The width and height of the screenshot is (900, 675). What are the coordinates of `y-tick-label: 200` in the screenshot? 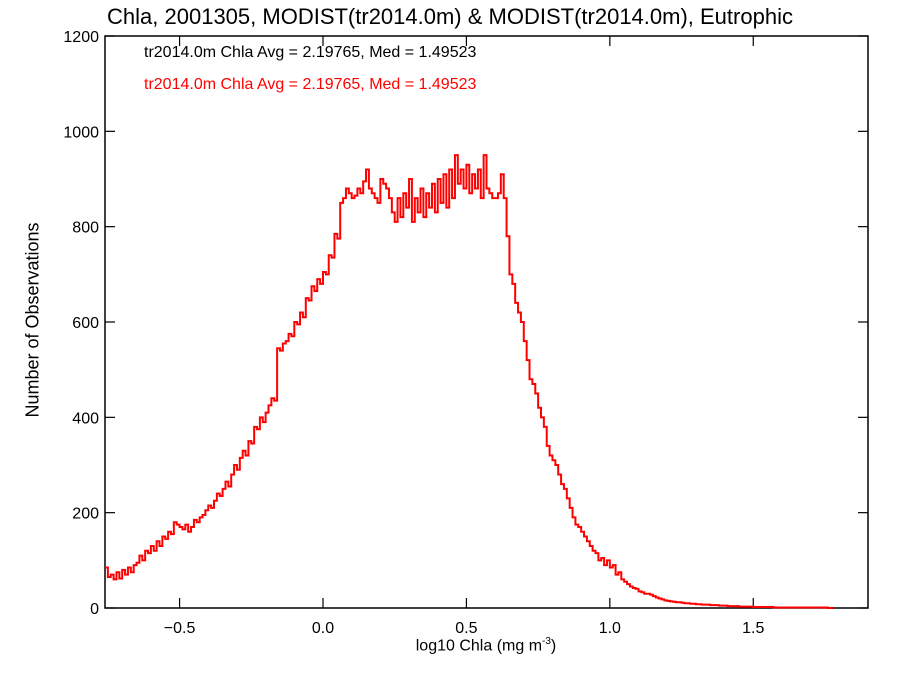 It's located at (85, 514).